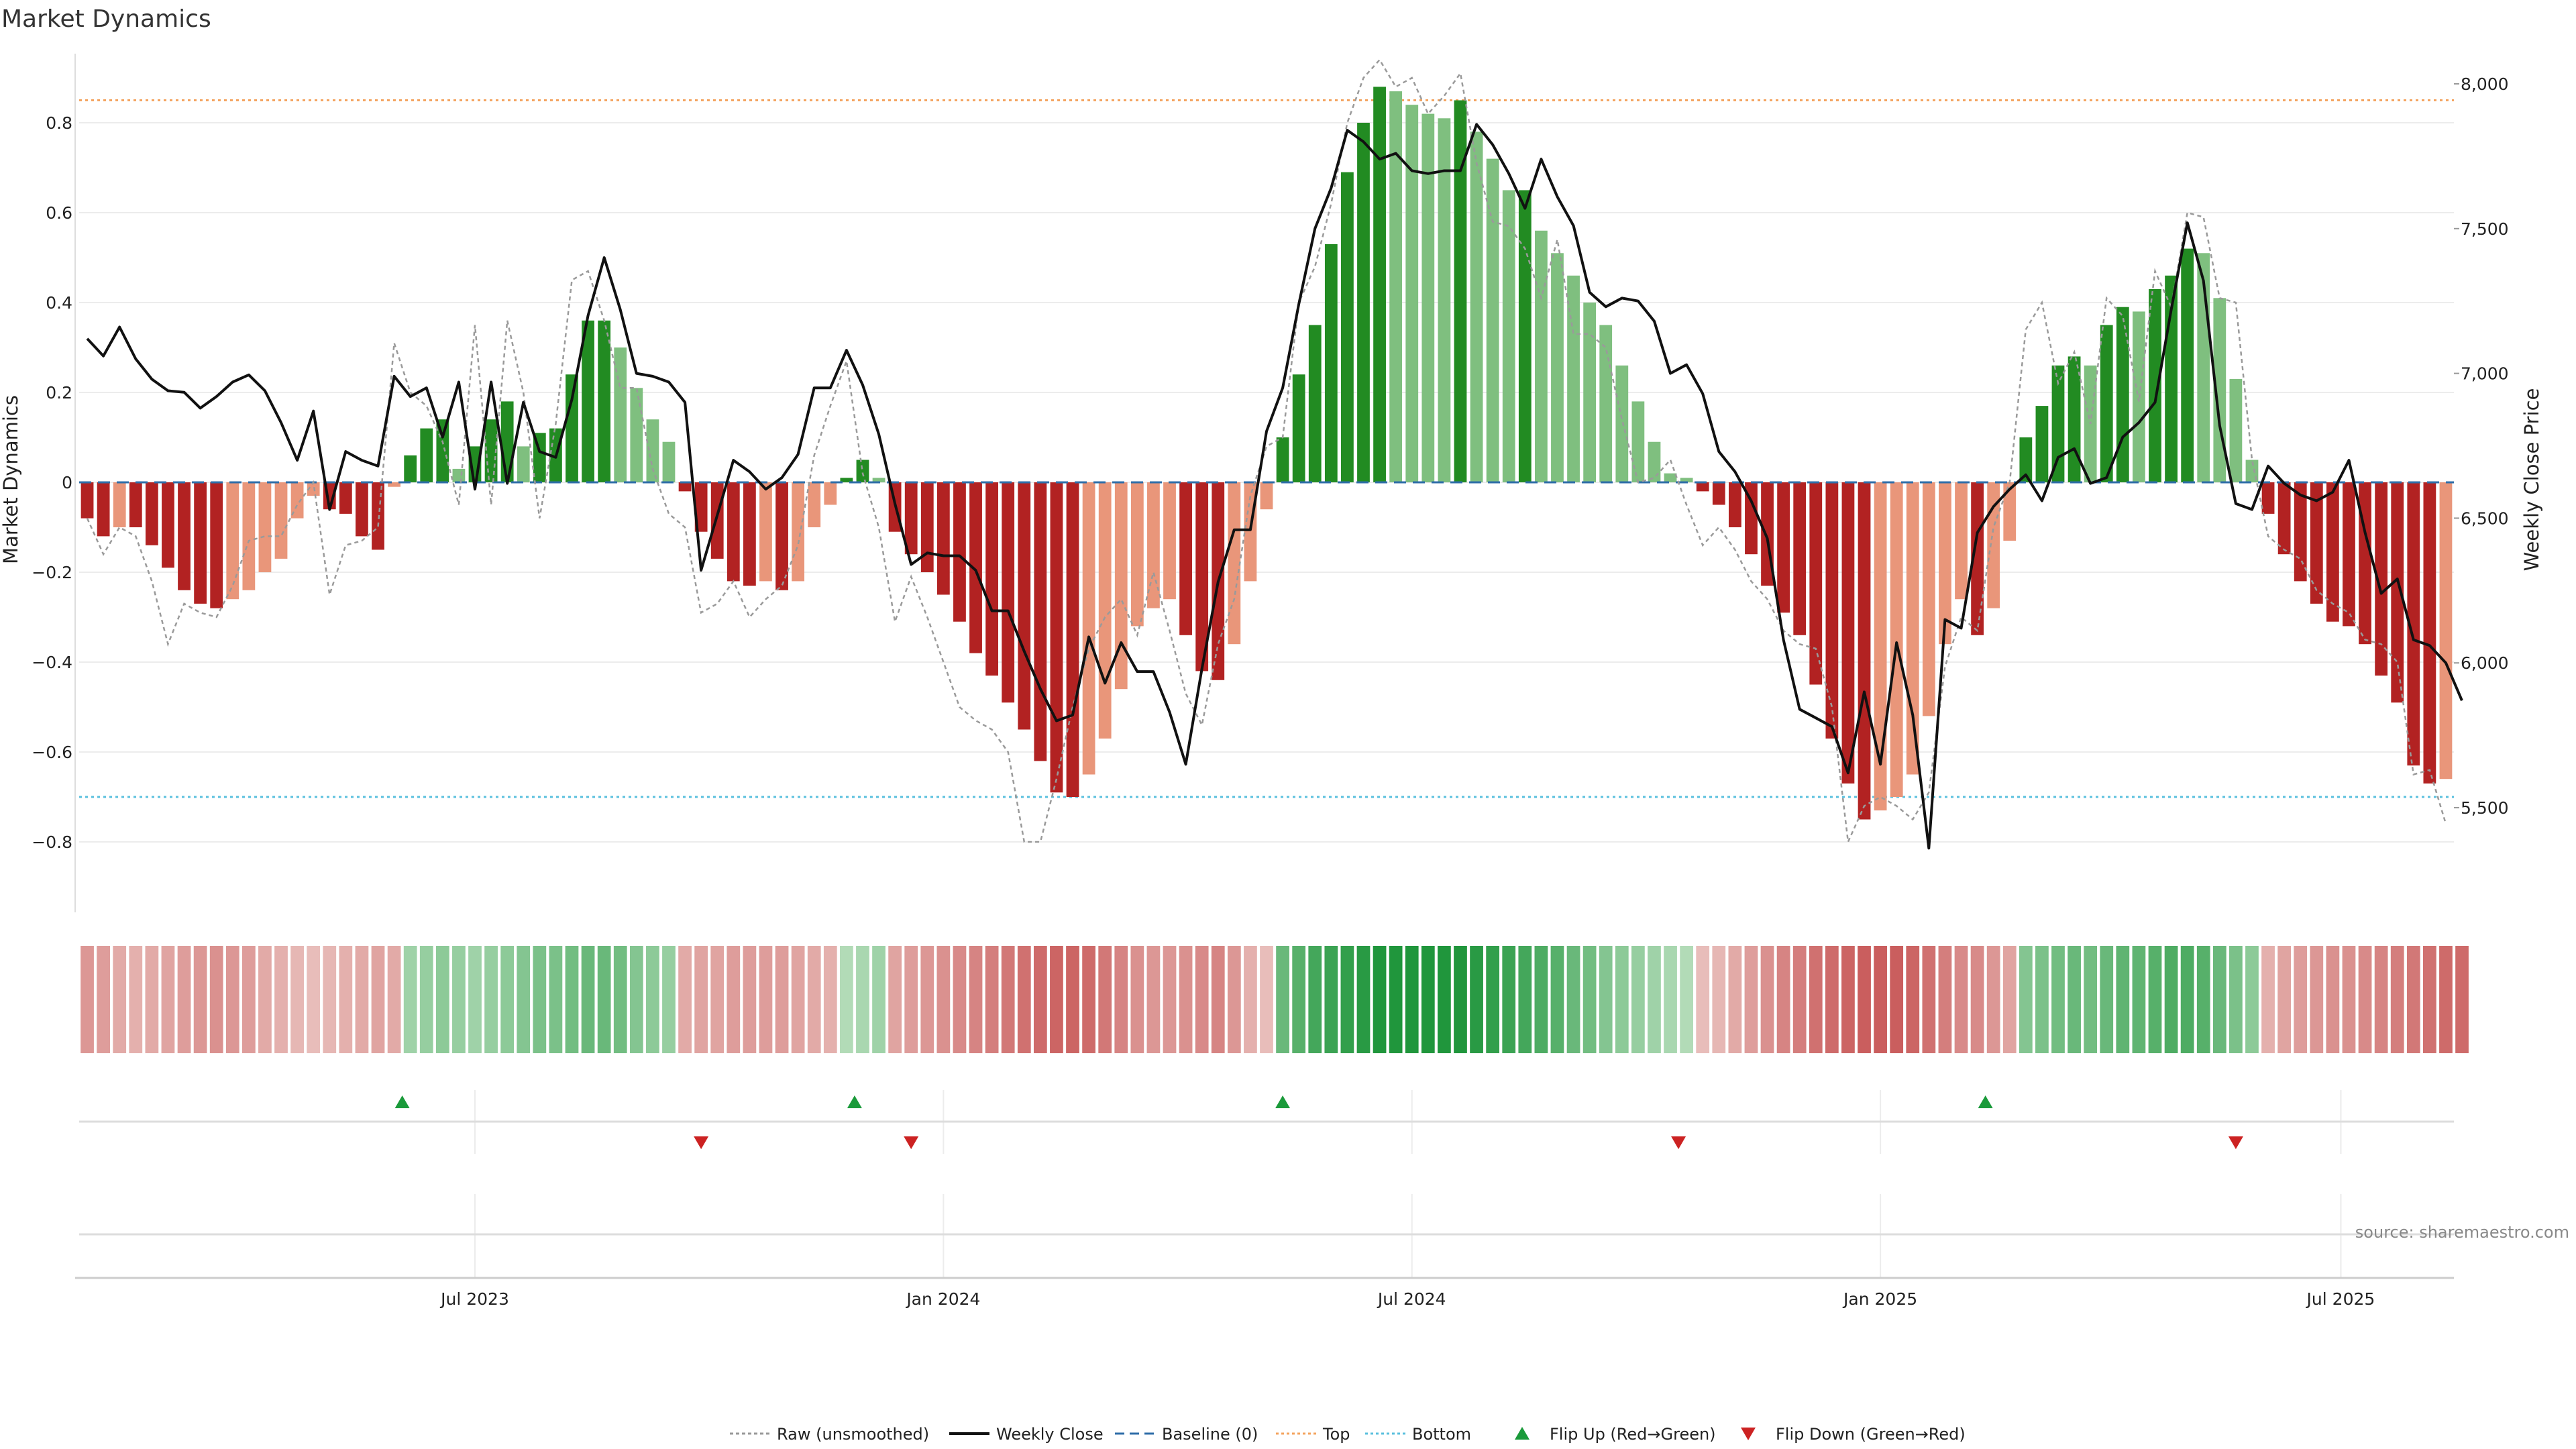  Describe the element at coordinates (67, 482) in the screenshot. I see `y-tick-left: 0` at that location.